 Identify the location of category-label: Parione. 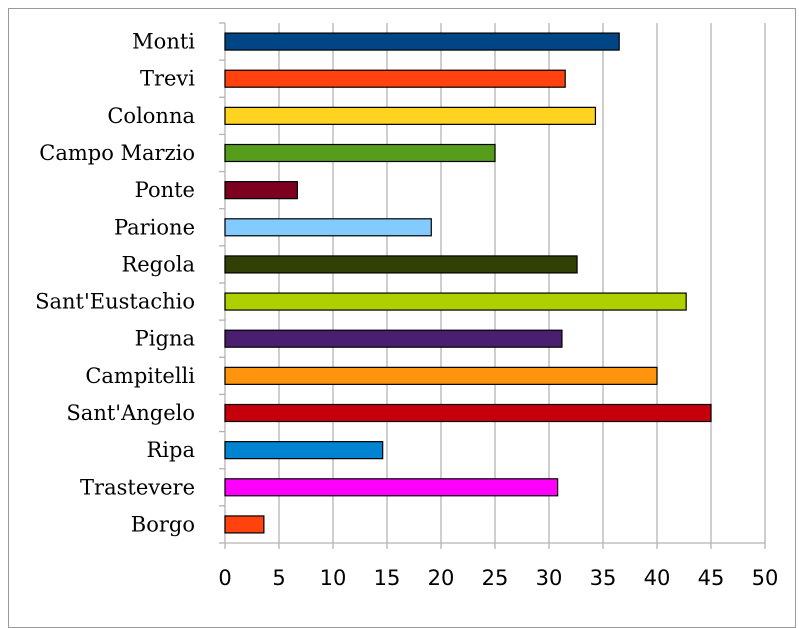
(154, 227).